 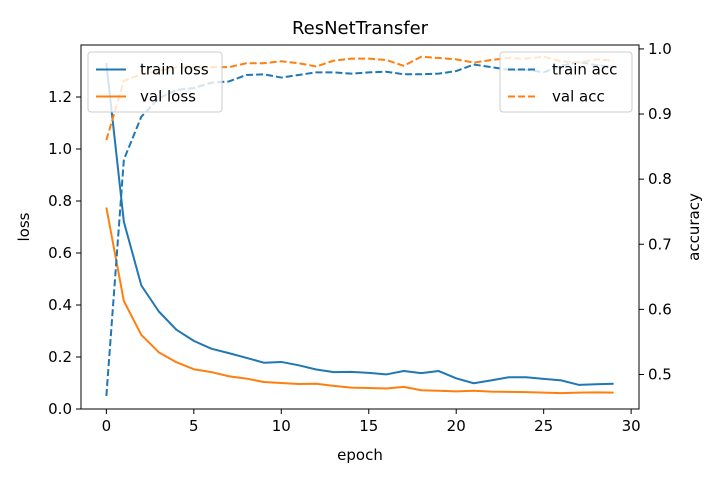 What do you see at coordinates (60, 305) in the screenshot?
I see `y-left-tick-label: 0.4` at bounding box center [60, 305].